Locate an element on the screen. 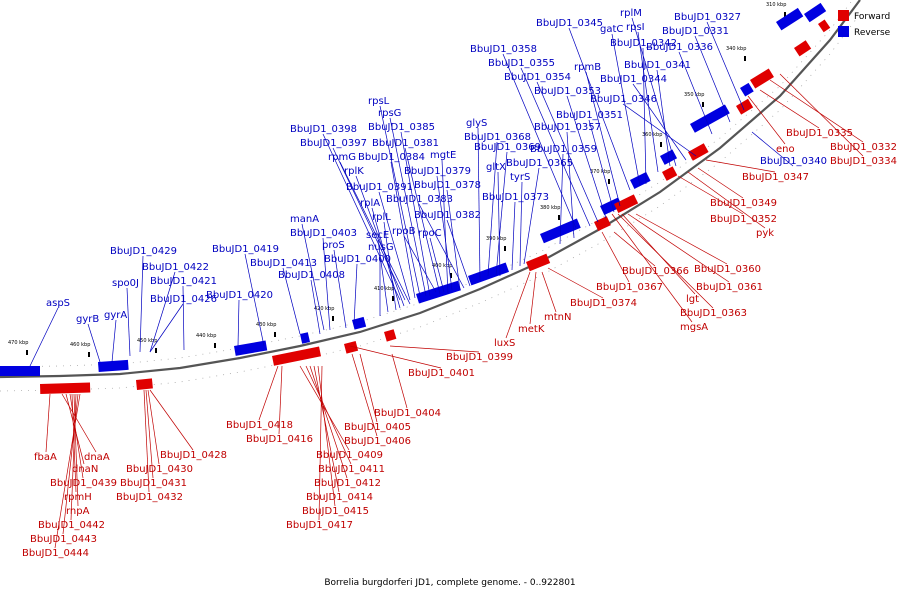  reverse-gene-label: gyrA is located at coordinates (115, 315).